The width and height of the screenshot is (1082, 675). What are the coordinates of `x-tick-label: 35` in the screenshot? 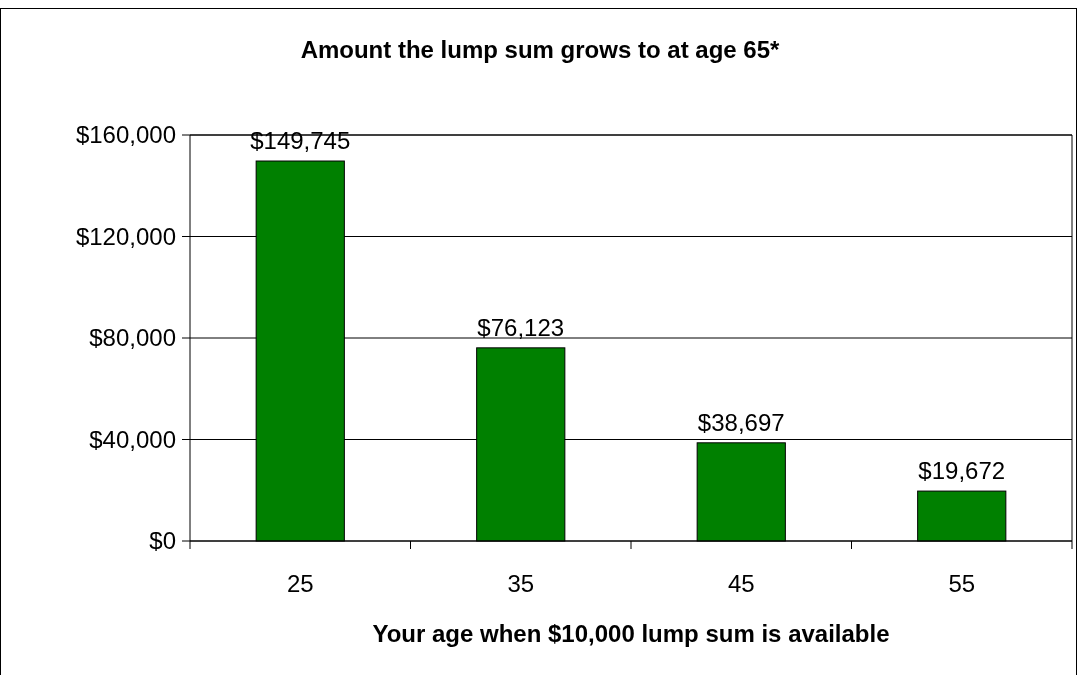 It's located at (521, 583).